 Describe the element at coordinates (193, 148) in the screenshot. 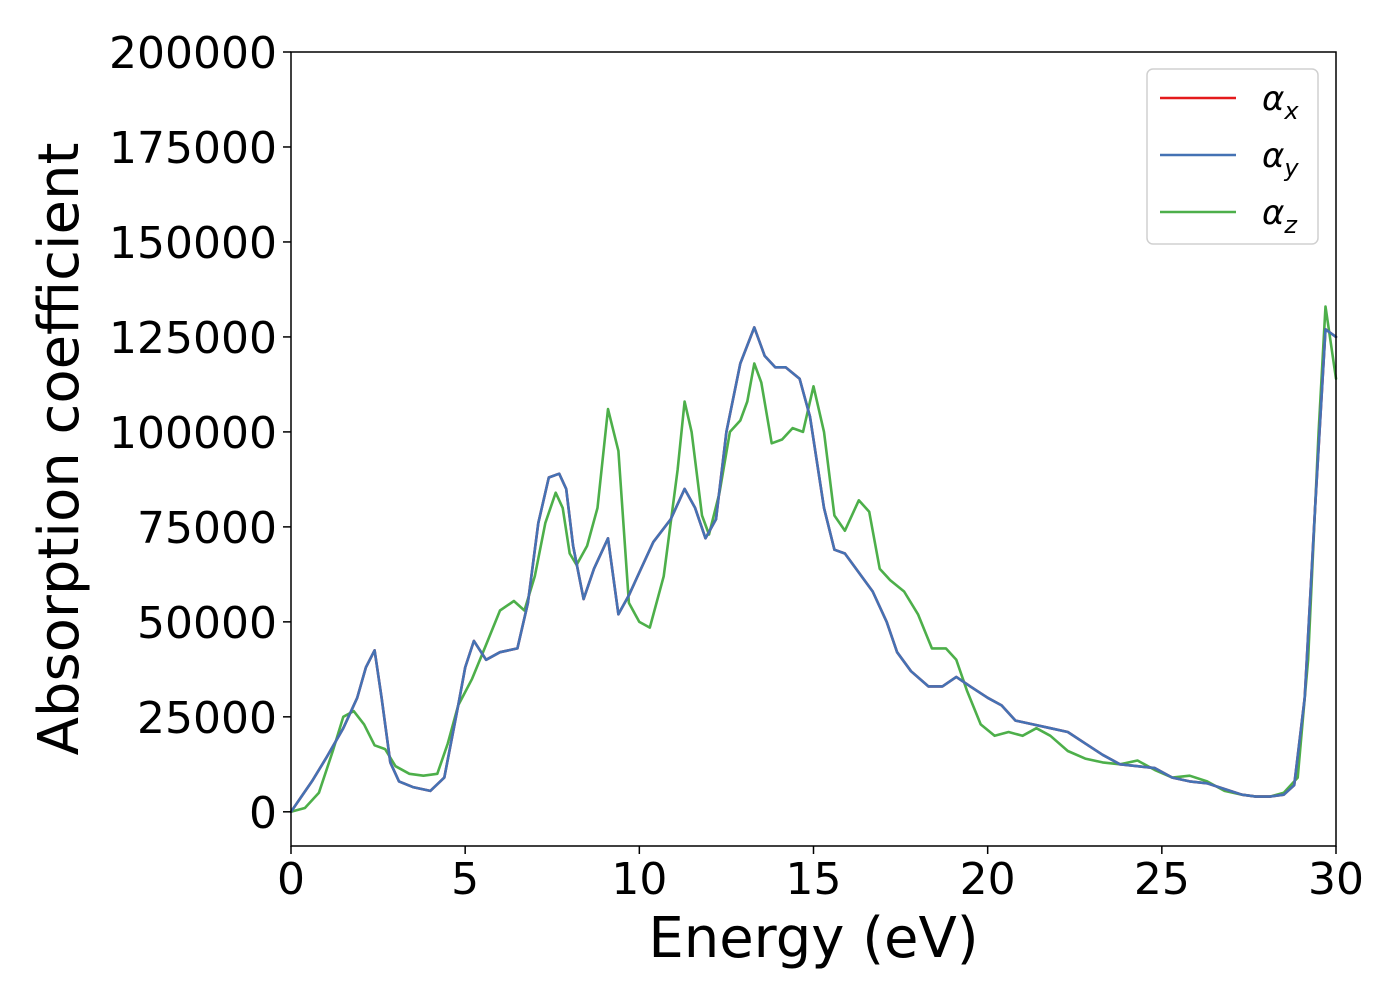

I see `y-tick-label: 175000` at that location.